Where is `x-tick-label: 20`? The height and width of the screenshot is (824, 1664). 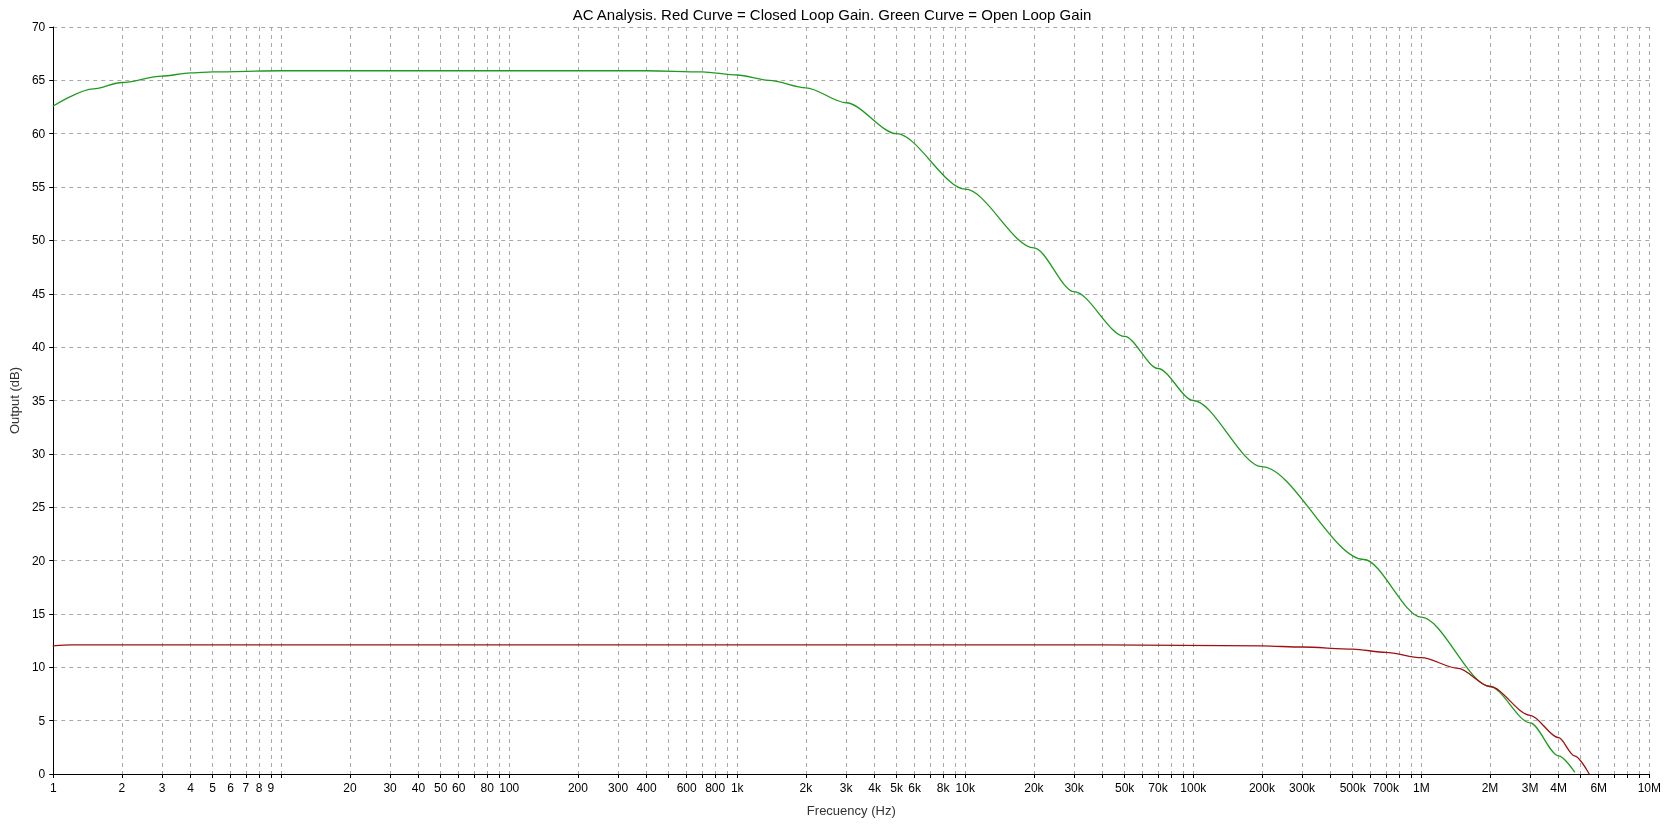 x-tick-label: 20 is located at coordinates (350, 788).